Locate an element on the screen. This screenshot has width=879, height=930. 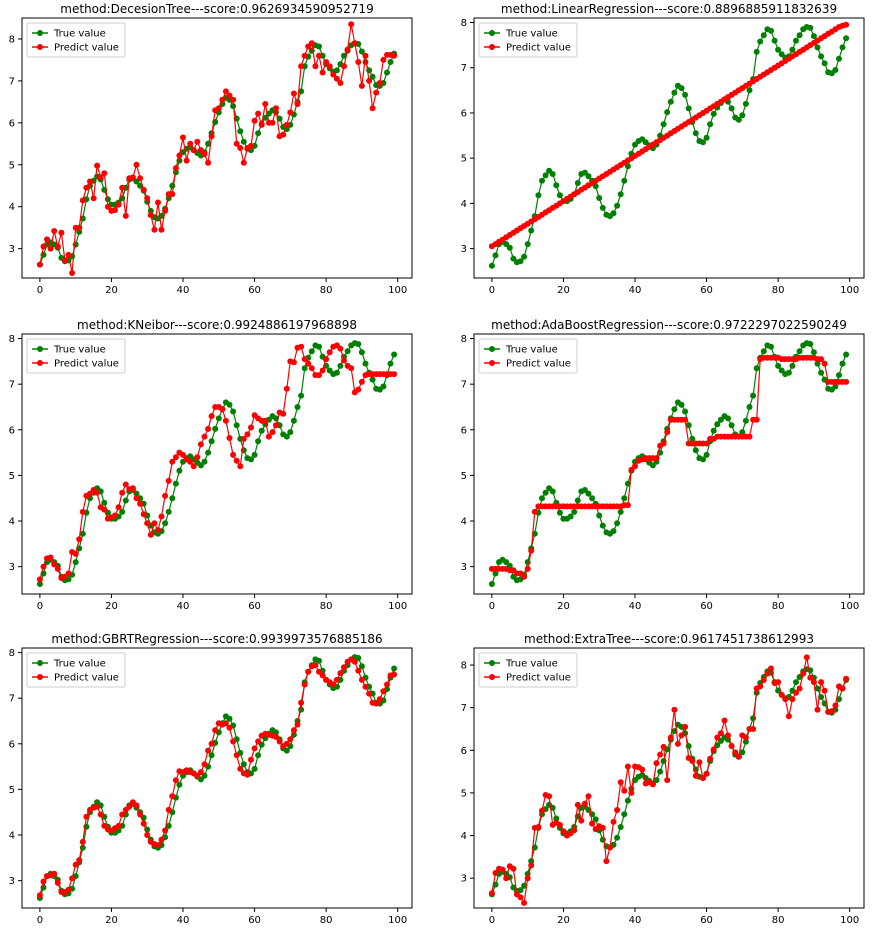
x-tick-label: 40 is located at coordinates (635, 290).